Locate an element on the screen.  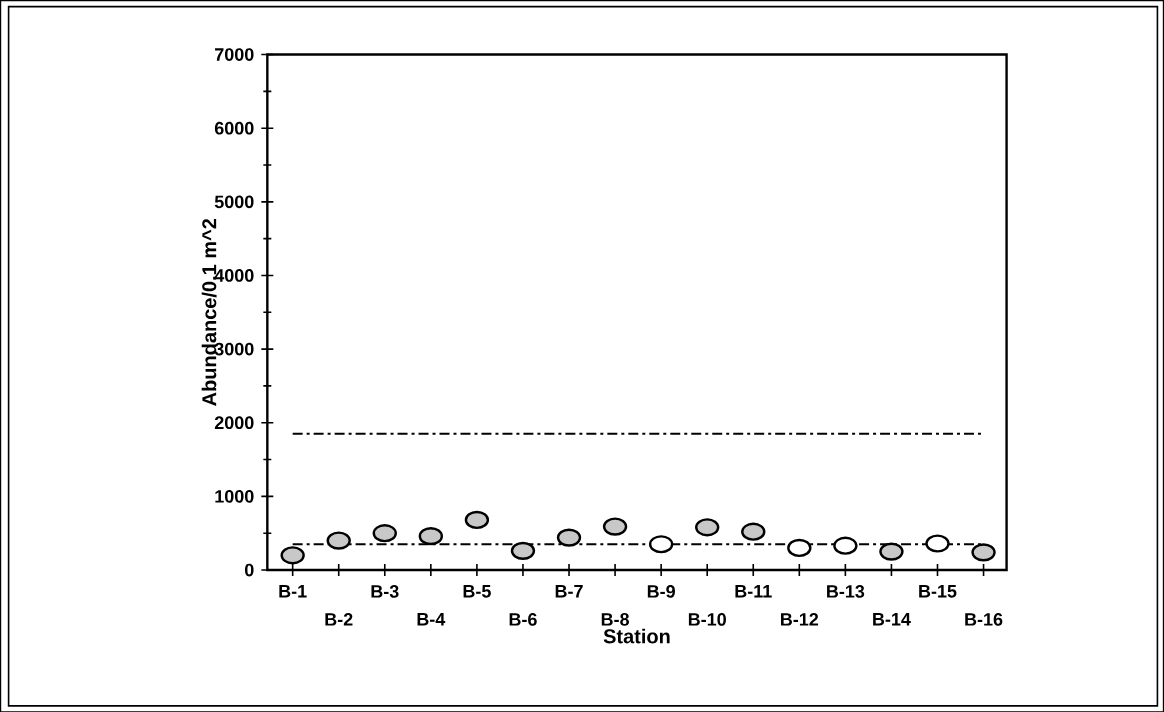
x-tick-label: B-10 is located at coordinates (707, 619).